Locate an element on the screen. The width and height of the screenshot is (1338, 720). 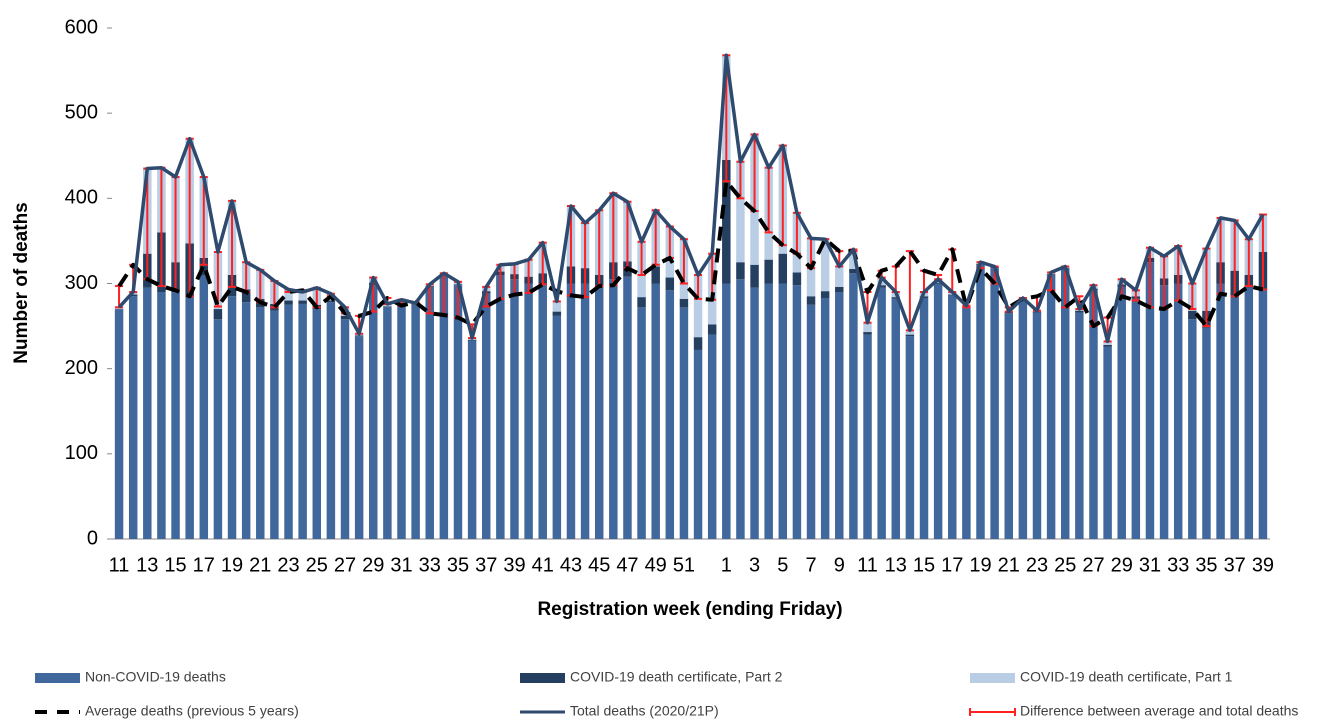
x-tick-label: 15 is located at coordinates (175, 565).